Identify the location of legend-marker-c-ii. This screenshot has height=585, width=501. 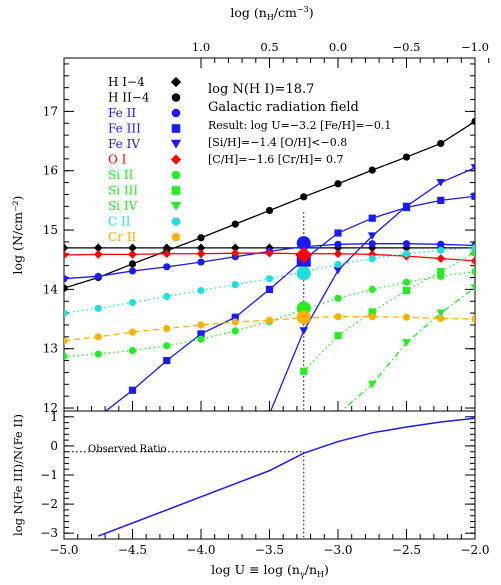
(176, 221).